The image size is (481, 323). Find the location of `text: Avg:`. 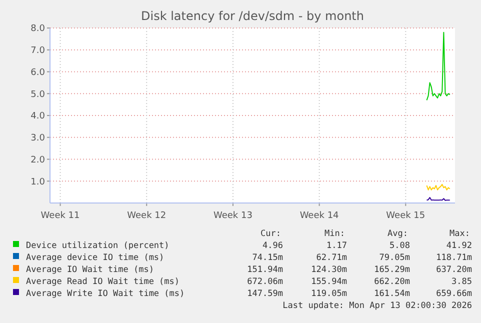

text: Avg: is located at coordinates (398, 234).